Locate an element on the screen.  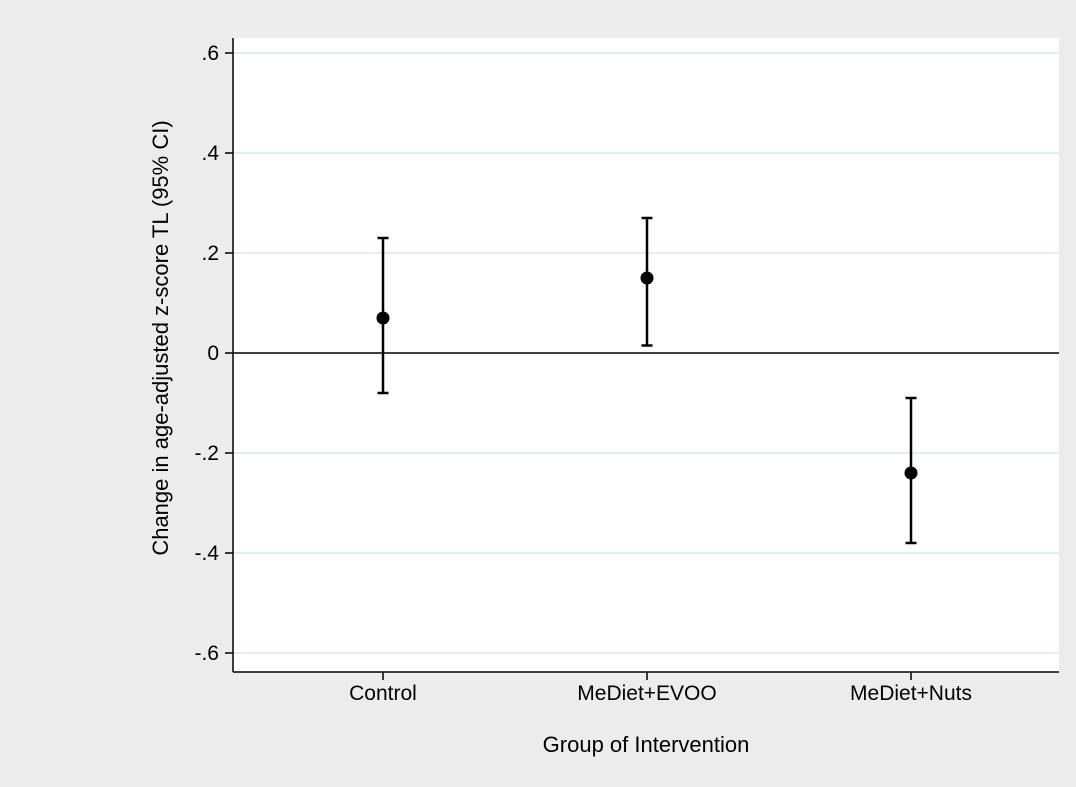
x-tick-label: MeDiet+Nuts is located at coordinates (911, 693).